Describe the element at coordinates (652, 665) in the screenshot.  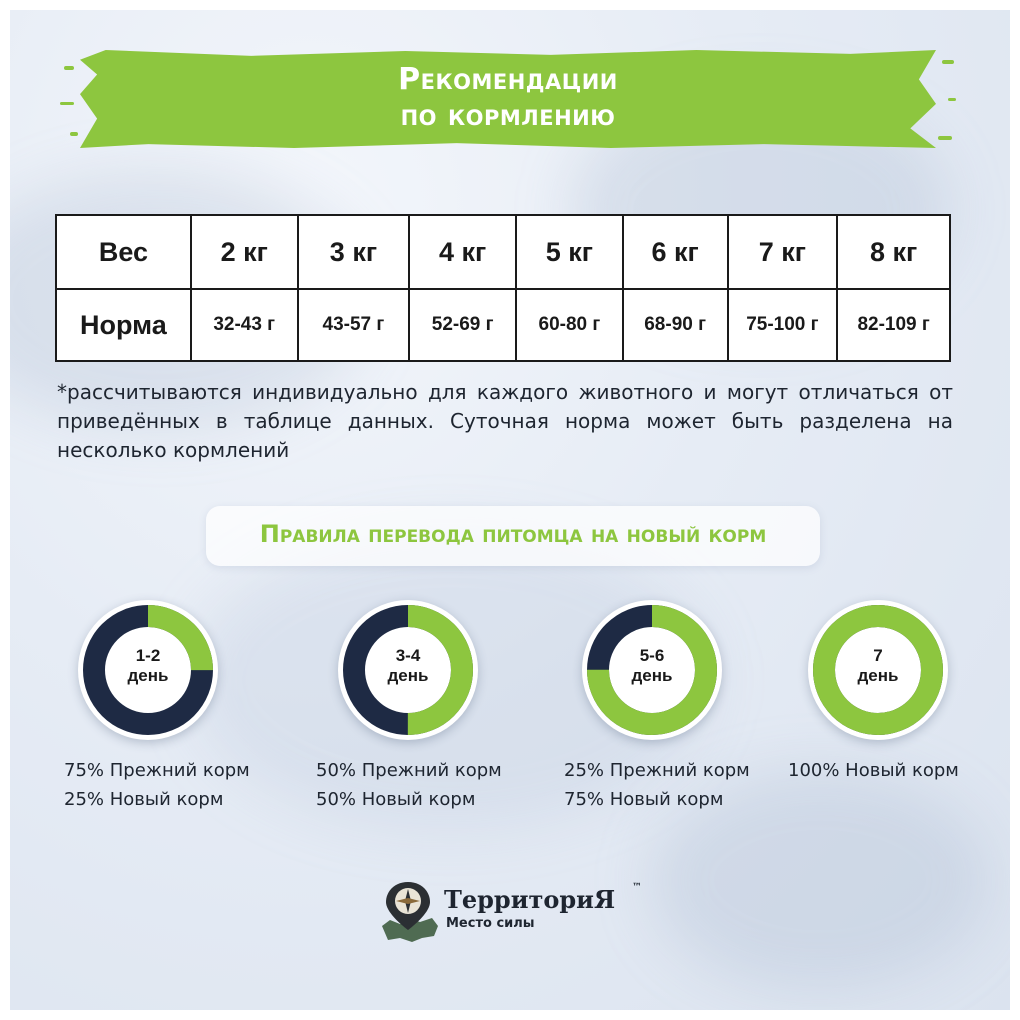
I see `stage-day-label: 5-6 день` at that location.